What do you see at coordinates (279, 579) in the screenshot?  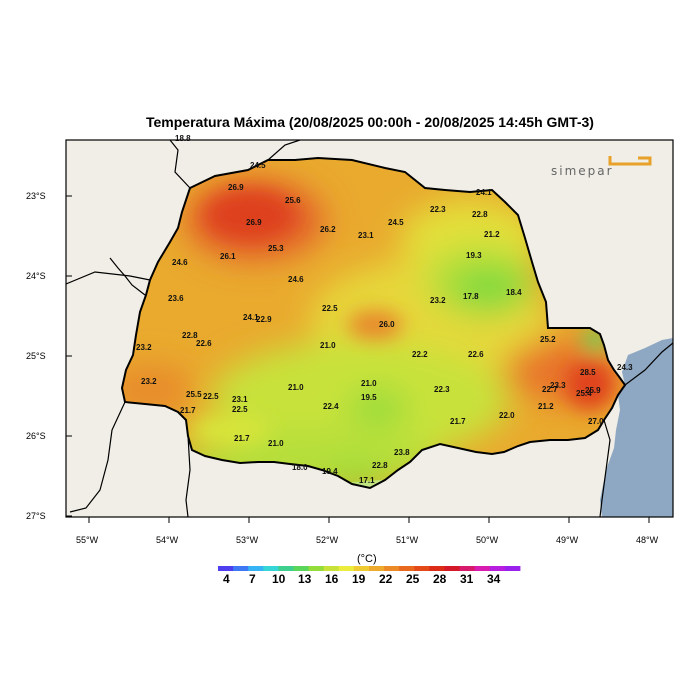 I see `colorbar-tick: 10` at bounding box center [279, 579].